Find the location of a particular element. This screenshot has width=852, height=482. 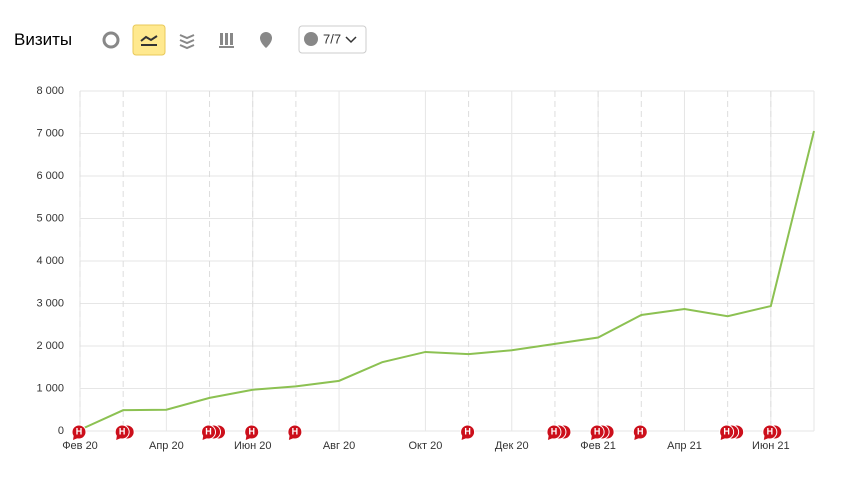

y-tick-label: 8 000 is located at coordinates (50, 91).